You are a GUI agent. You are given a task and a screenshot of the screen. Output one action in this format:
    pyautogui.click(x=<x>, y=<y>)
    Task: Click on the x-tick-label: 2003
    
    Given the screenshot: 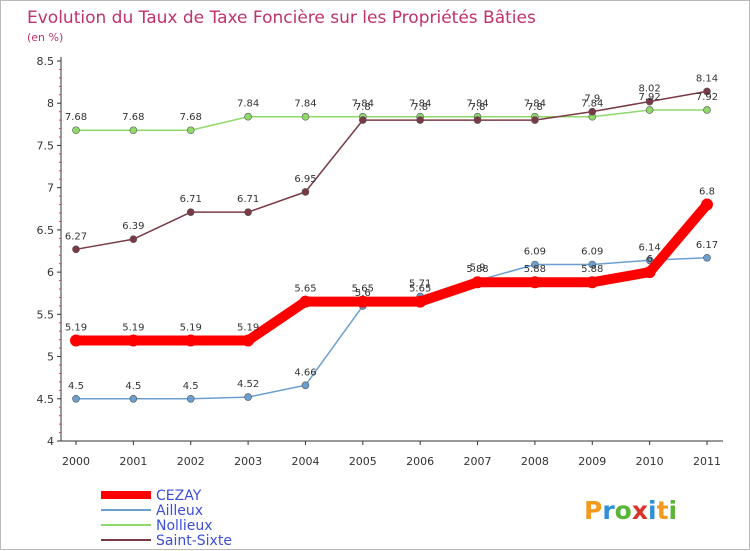 What is the action you would take?
    pyautogui.click(x=248, y=461)
    